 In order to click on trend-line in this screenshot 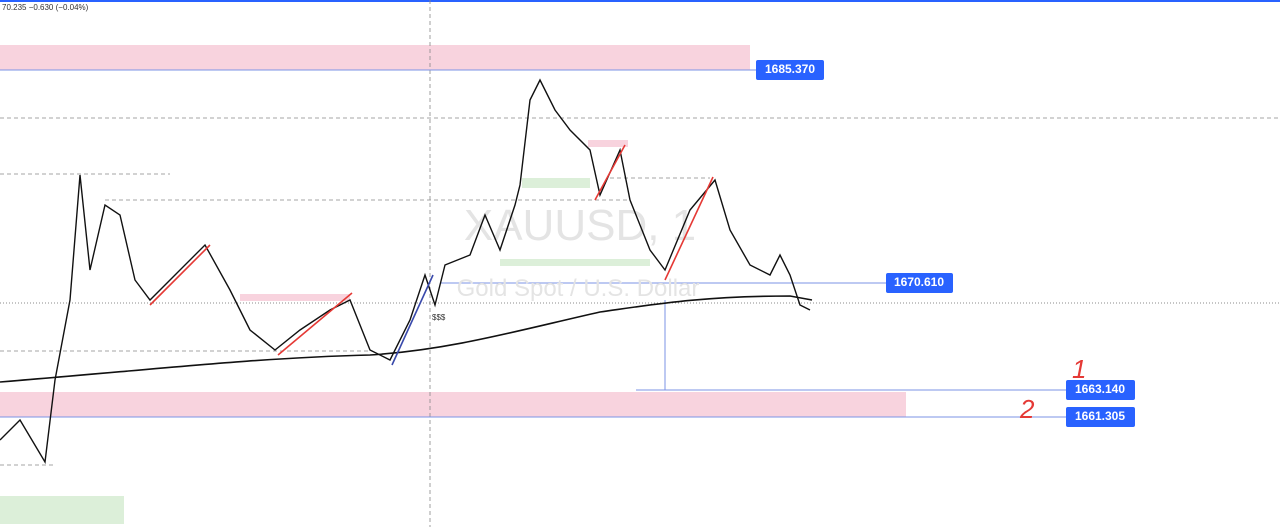, I will do `click(412, 320)`.